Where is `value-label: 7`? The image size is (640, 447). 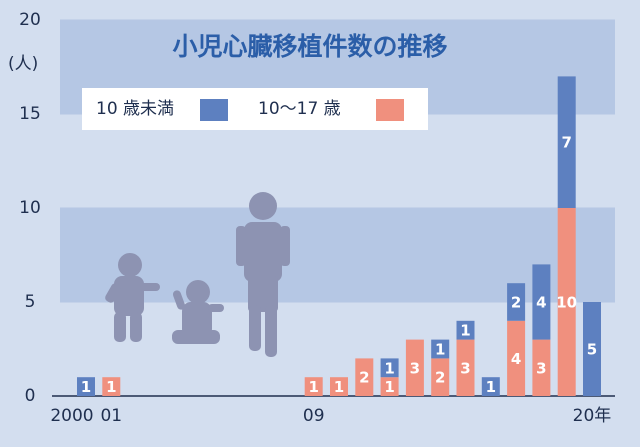 value-label: 7 is located at coordinates (566, 143).